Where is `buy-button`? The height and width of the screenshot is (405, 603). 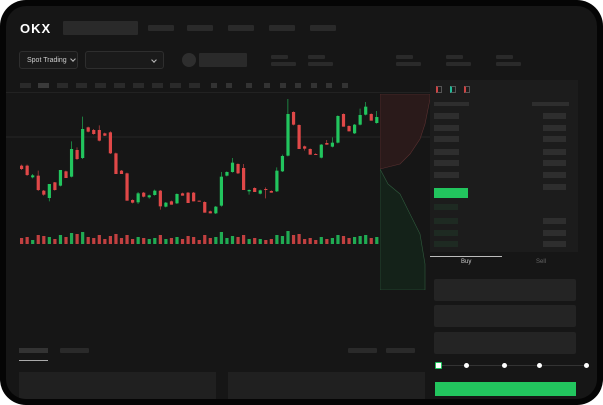
buy-button is located at coordinates (505, 389).